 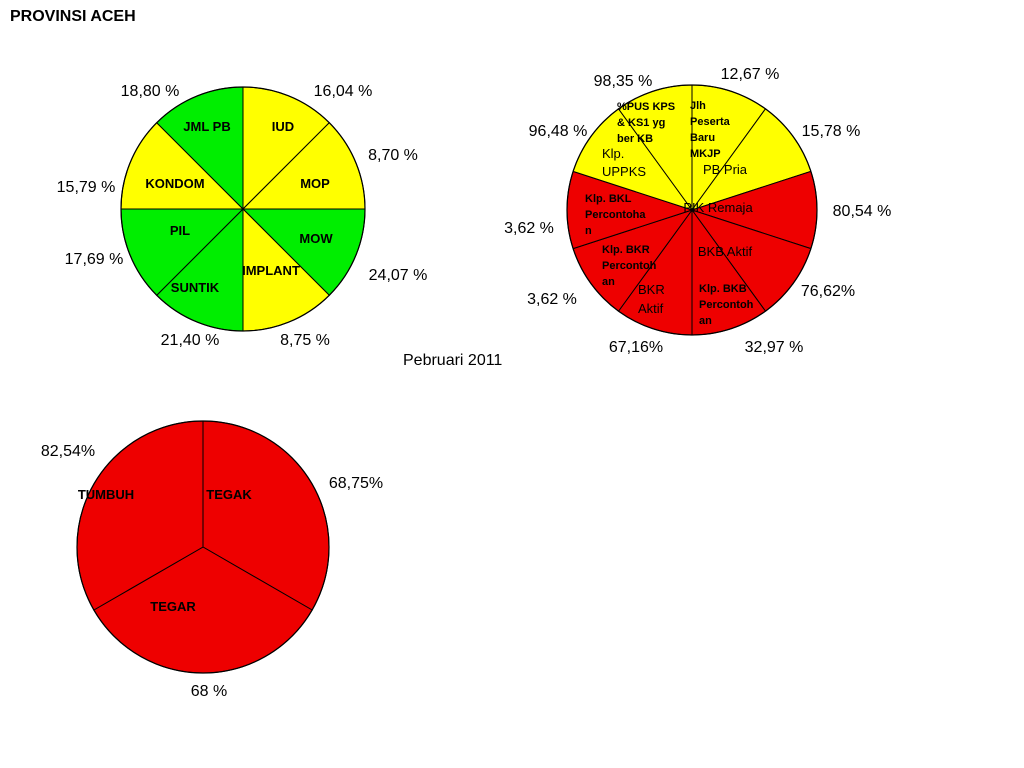 I want to click on slice-label-kondom: KONDOM, so click(x=174, y=183).